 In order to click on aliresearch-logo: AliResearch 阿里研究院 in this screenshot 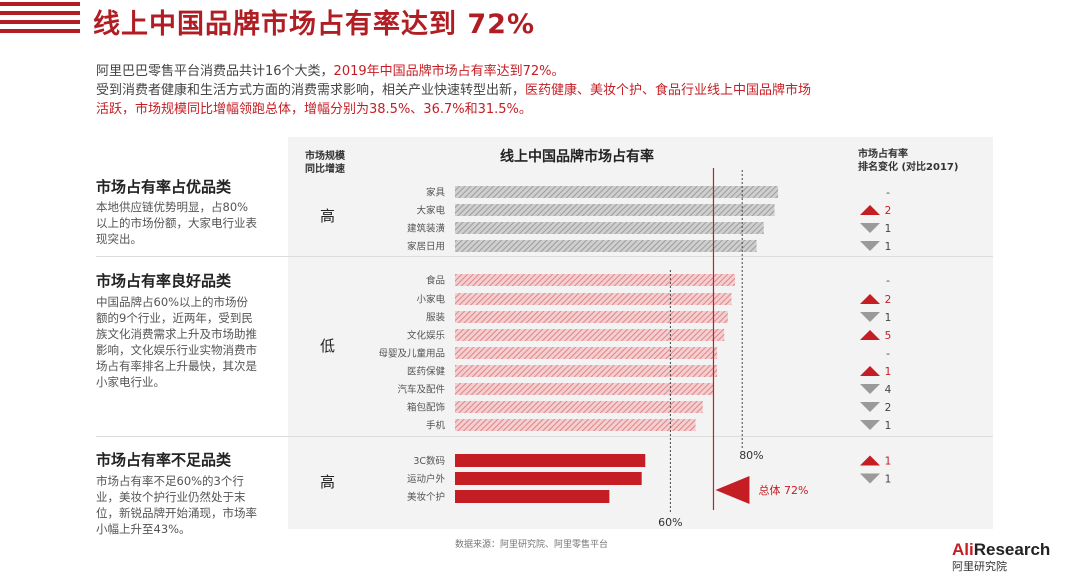, I will do `click(1001, 558)`.